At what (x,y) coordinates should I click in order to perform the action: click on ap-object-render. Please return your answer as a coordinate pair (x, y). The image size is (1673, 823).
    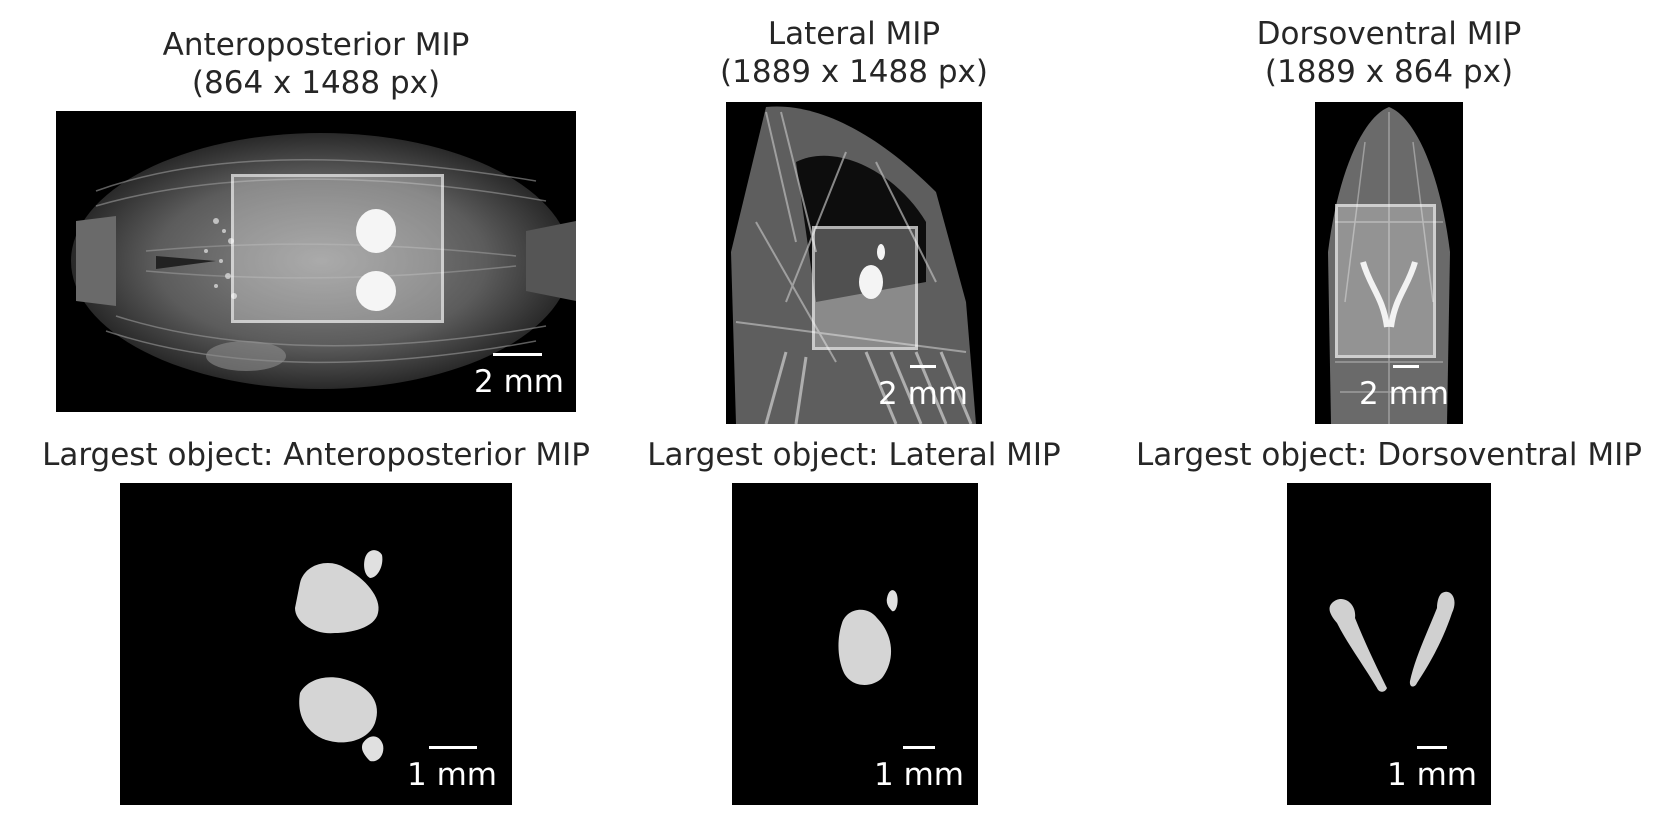
    Looking at the image, I should click on (339, 656).